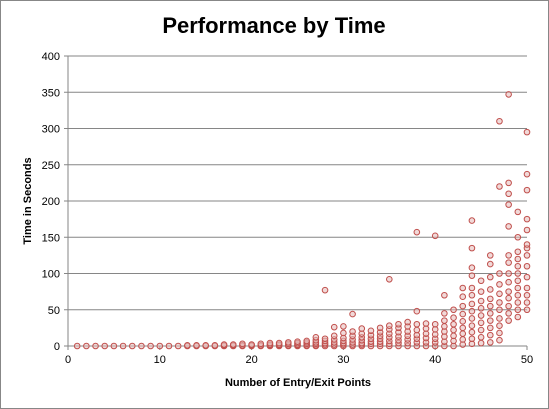  I want to click on x-tick-label: 20, so click(251, 360).